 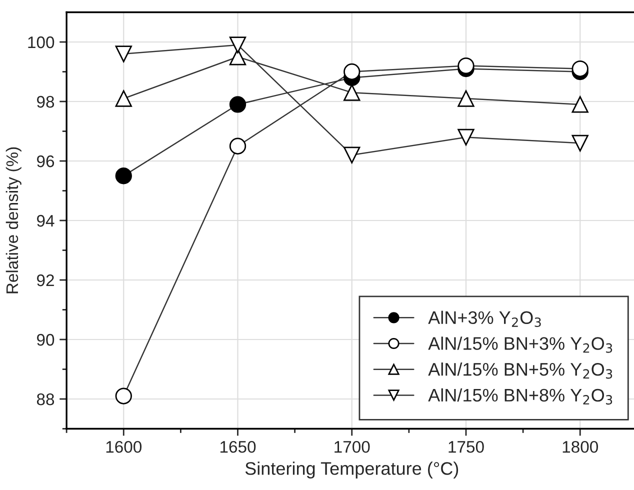 I want to click on y-tick-label: 100, so click(x=41, y=42).